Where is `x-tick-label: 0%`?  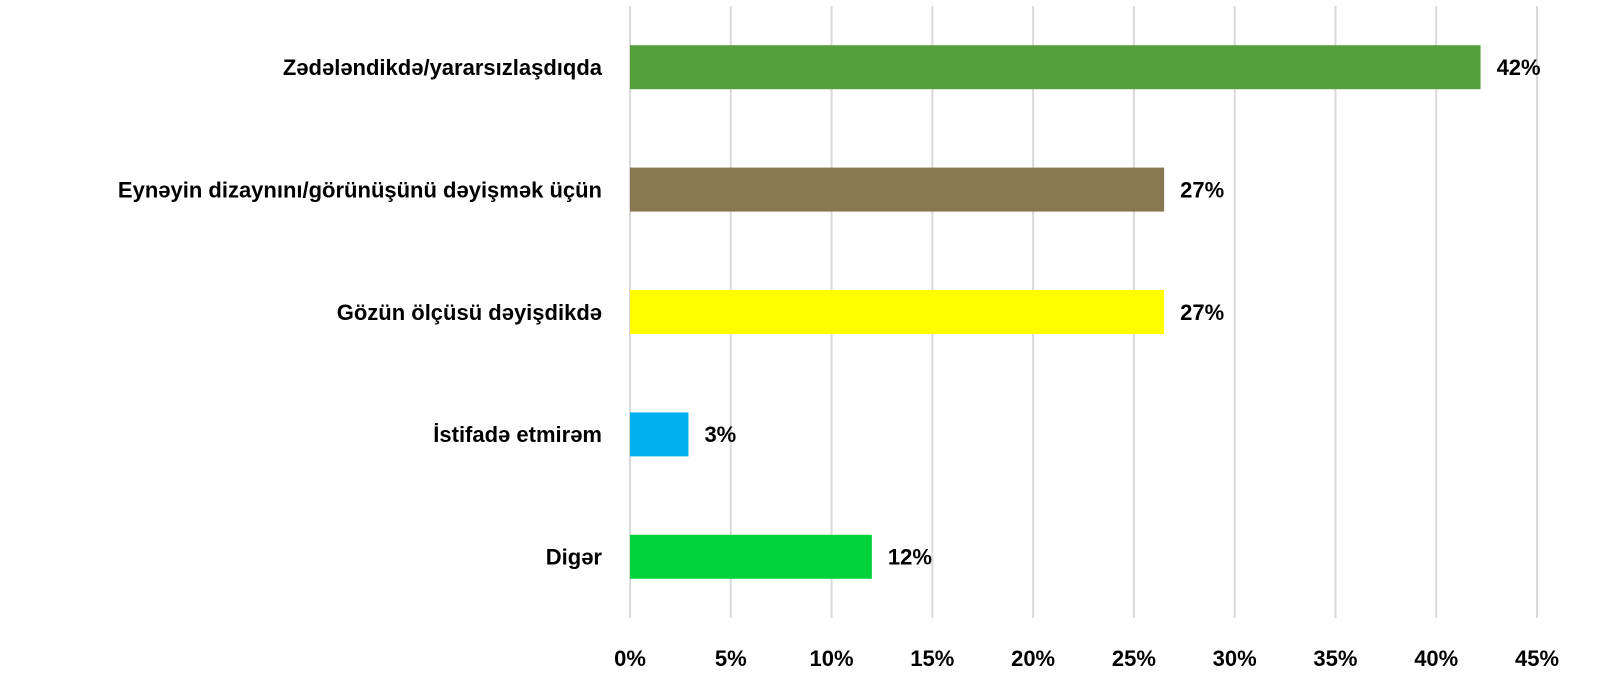 x-tick-label: 0% is located at coordinates (630, 658).